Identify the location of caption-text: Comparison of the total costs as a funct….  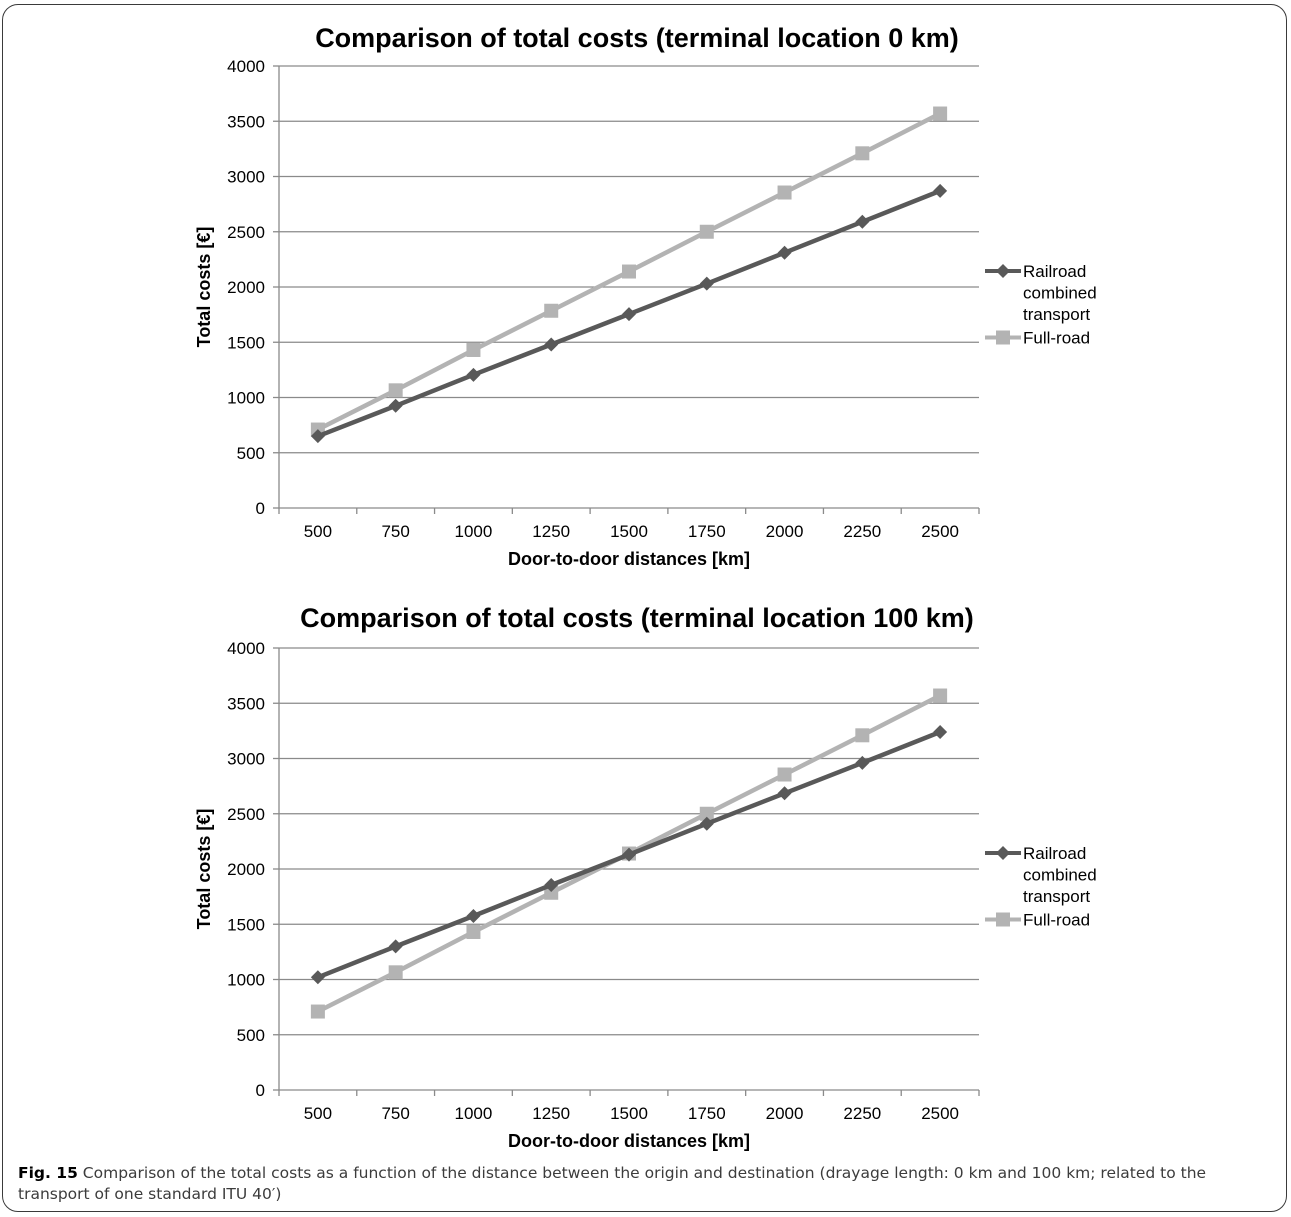
(612, 1183).